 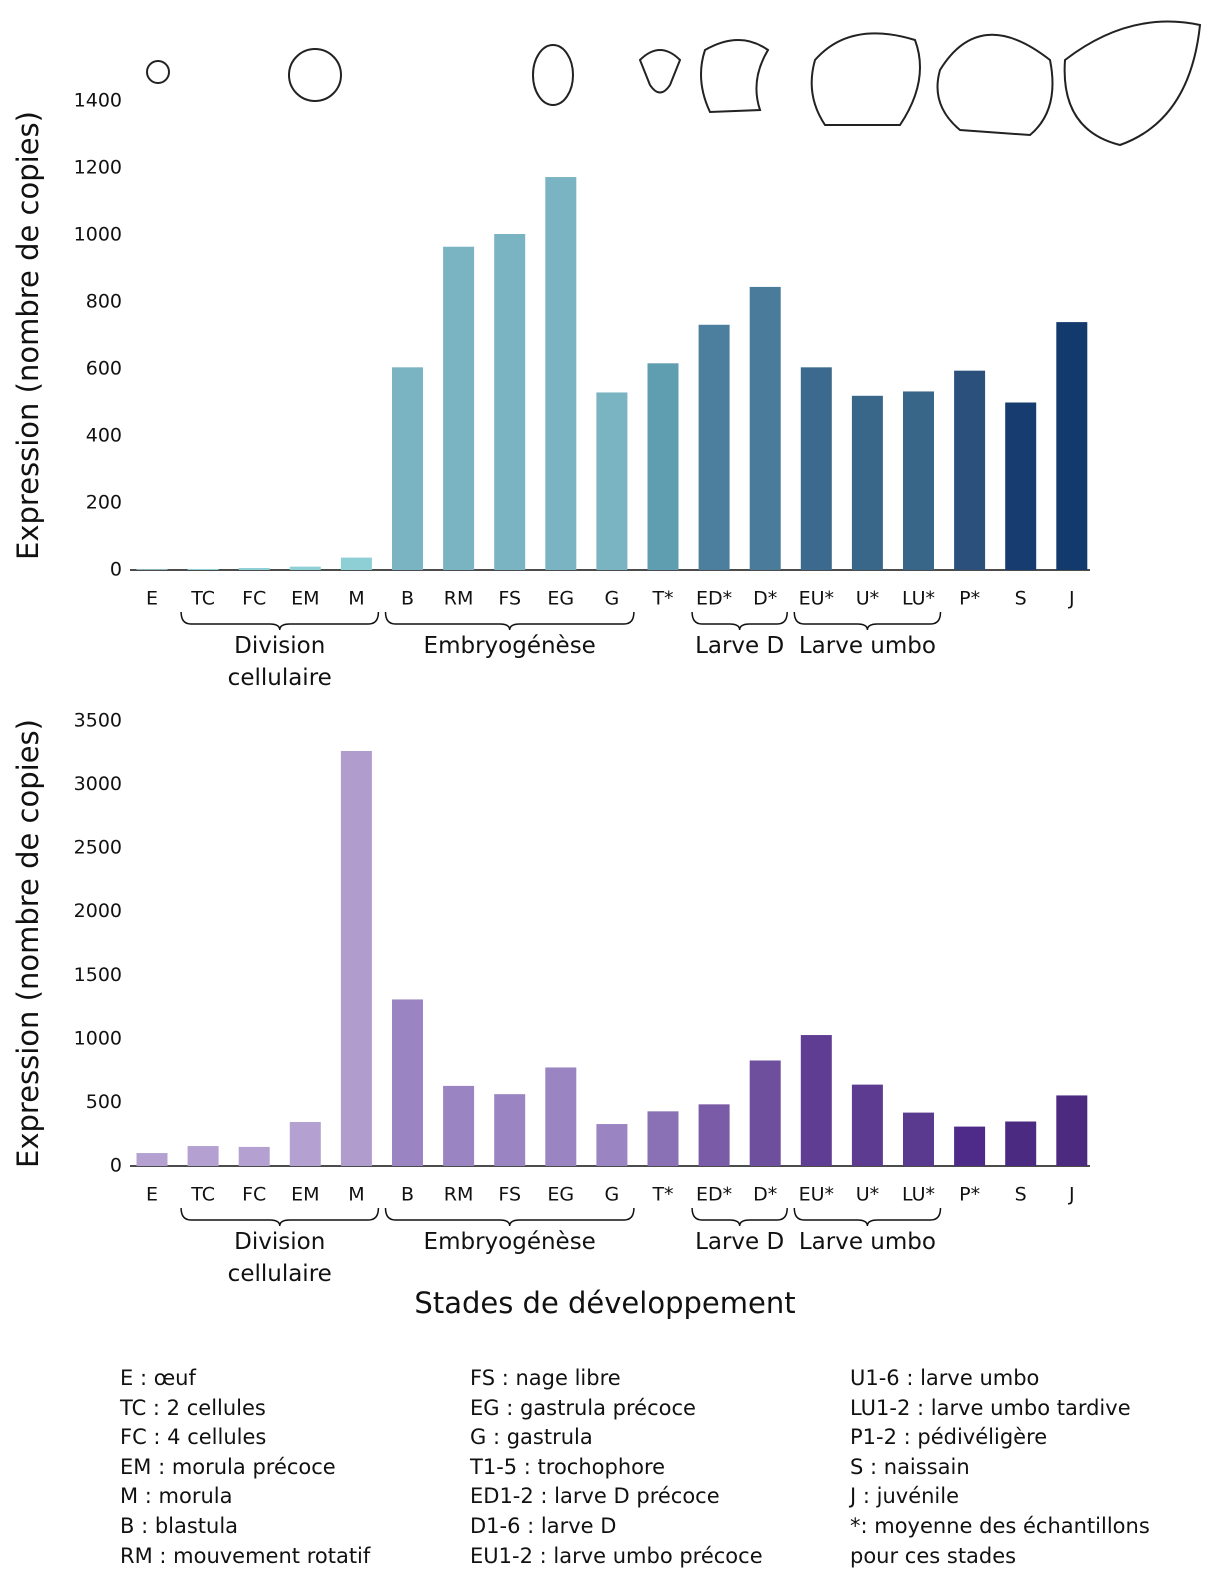 I want to click on note-line: TC : 2 cellules, so click(x=193, y=1407).